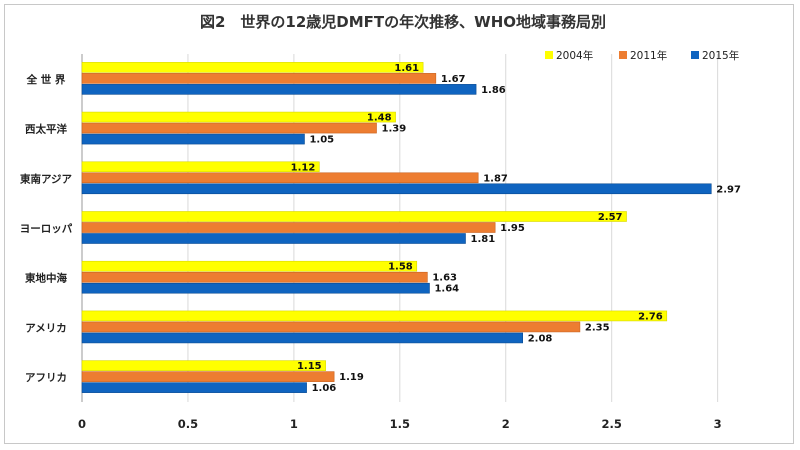 The image size is (800, 450). What do you see at coordinates (648, 55) in the screenshot?
I see `legend-label: 2011年` at bounding box center [648, 55].